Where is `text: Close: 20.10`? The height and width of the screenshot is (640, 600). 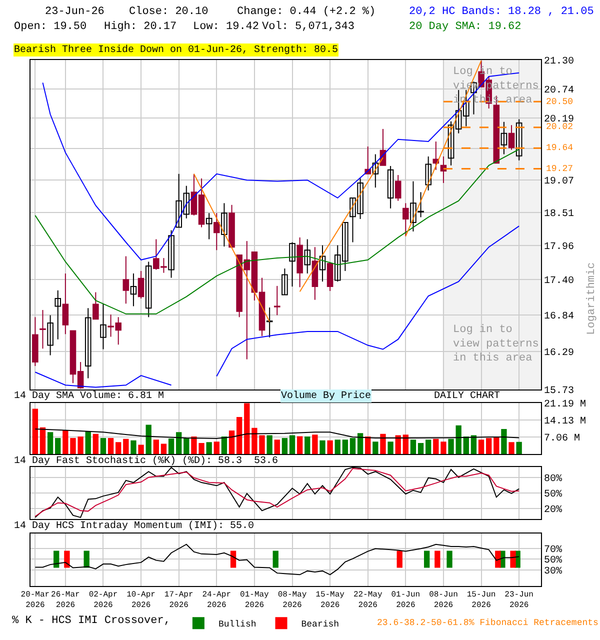 text: Close: 20.10 is located at coordinates (168, 12).